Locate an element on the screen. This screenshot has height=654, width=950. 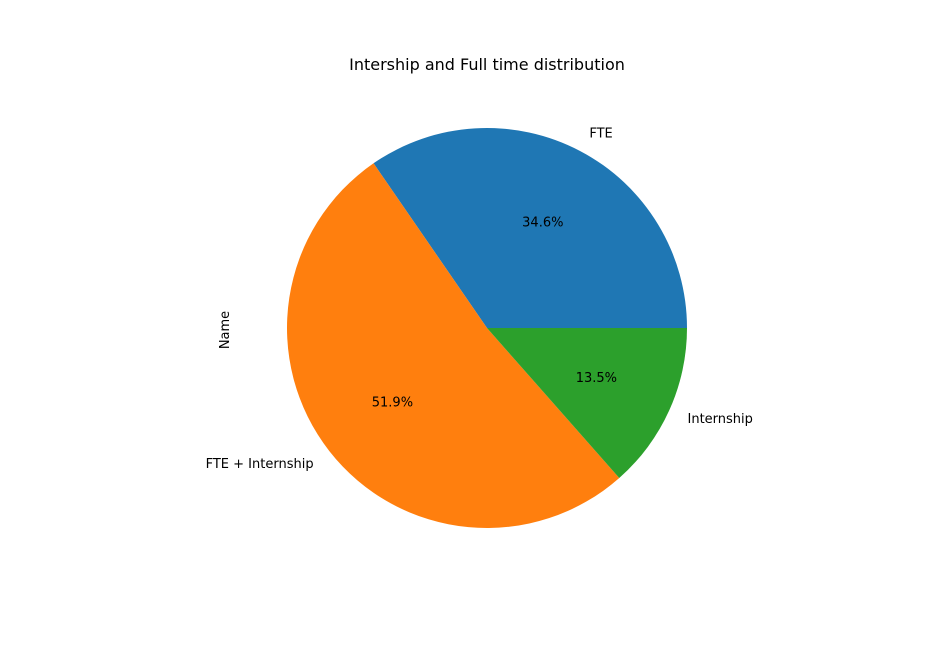
pie-category-label: Internship is located at coordinates (720, 419).